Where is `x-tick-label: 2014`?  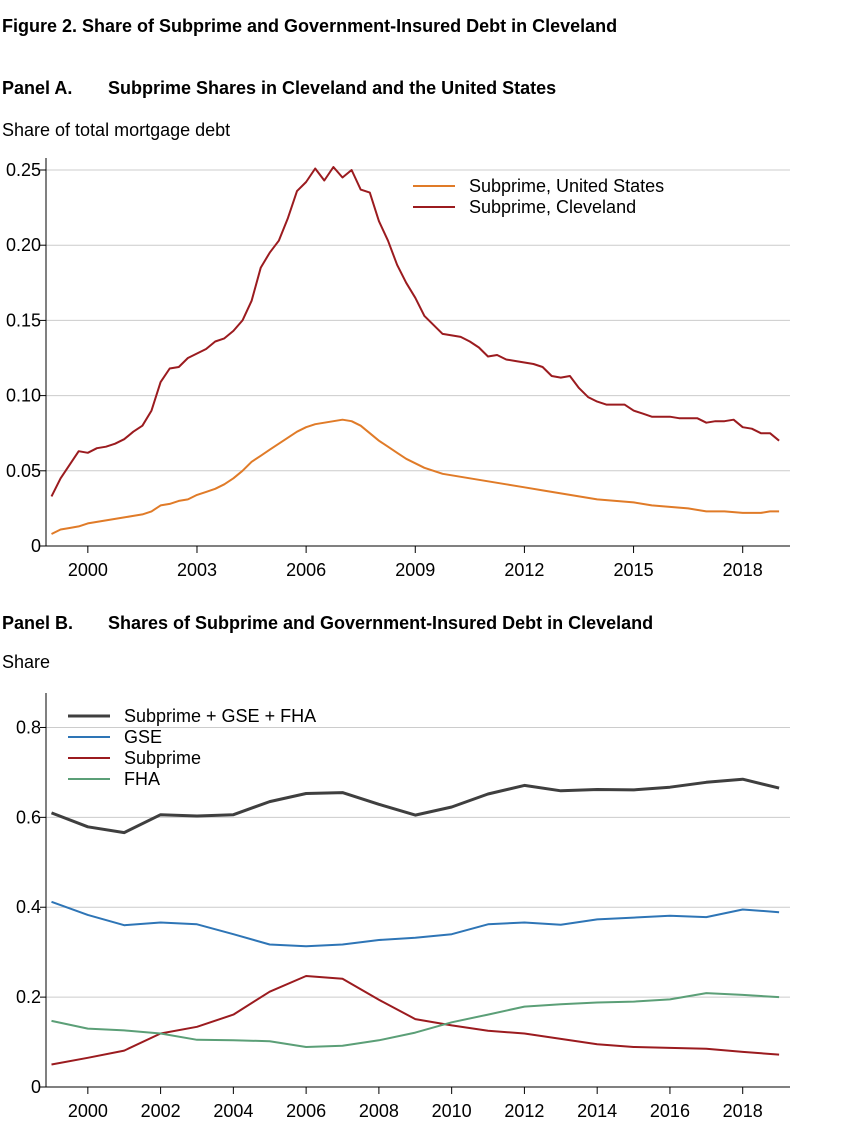
x-tick-label: 2014 is located at coordinates (597, 1111).